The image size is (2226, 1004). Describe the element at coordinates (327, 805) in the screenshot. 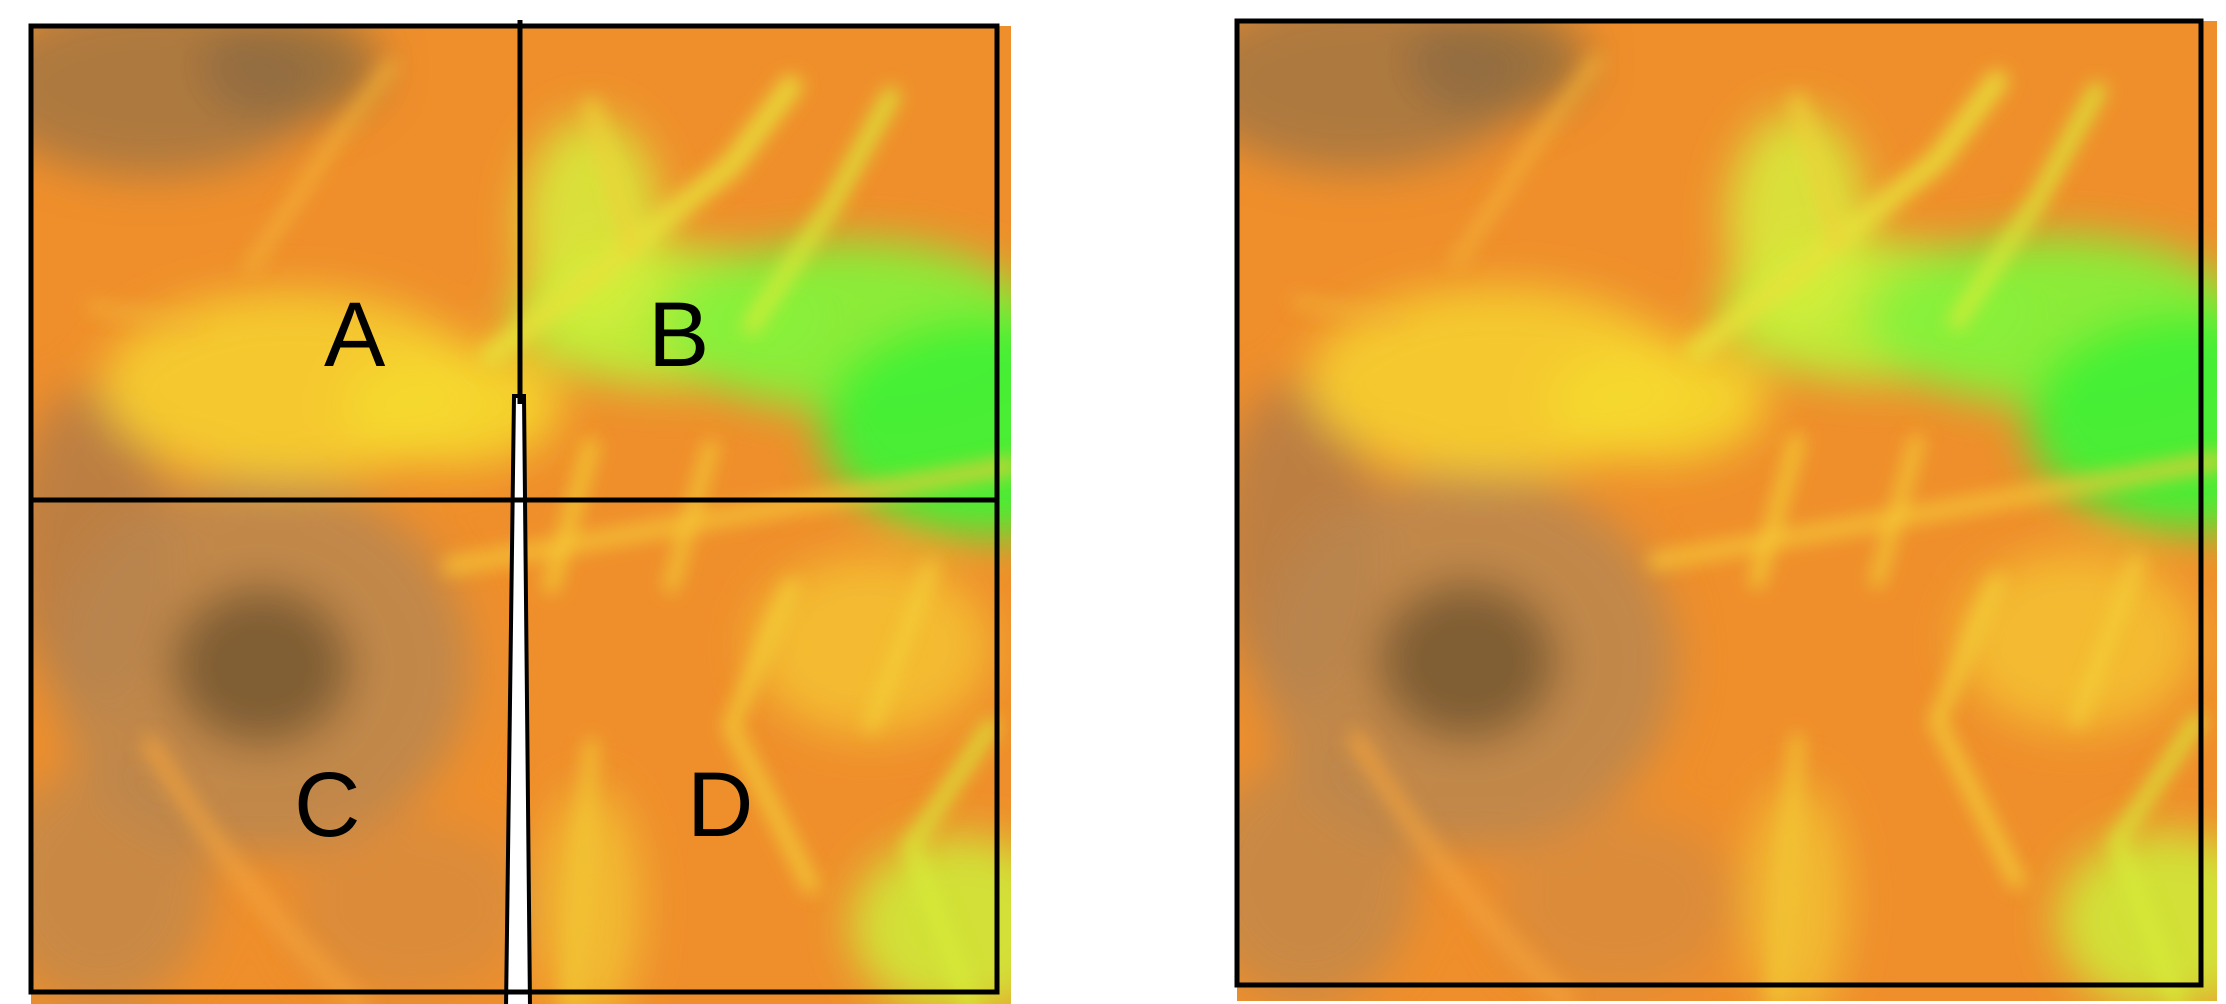

I see `tile-label-c: C` at that location.